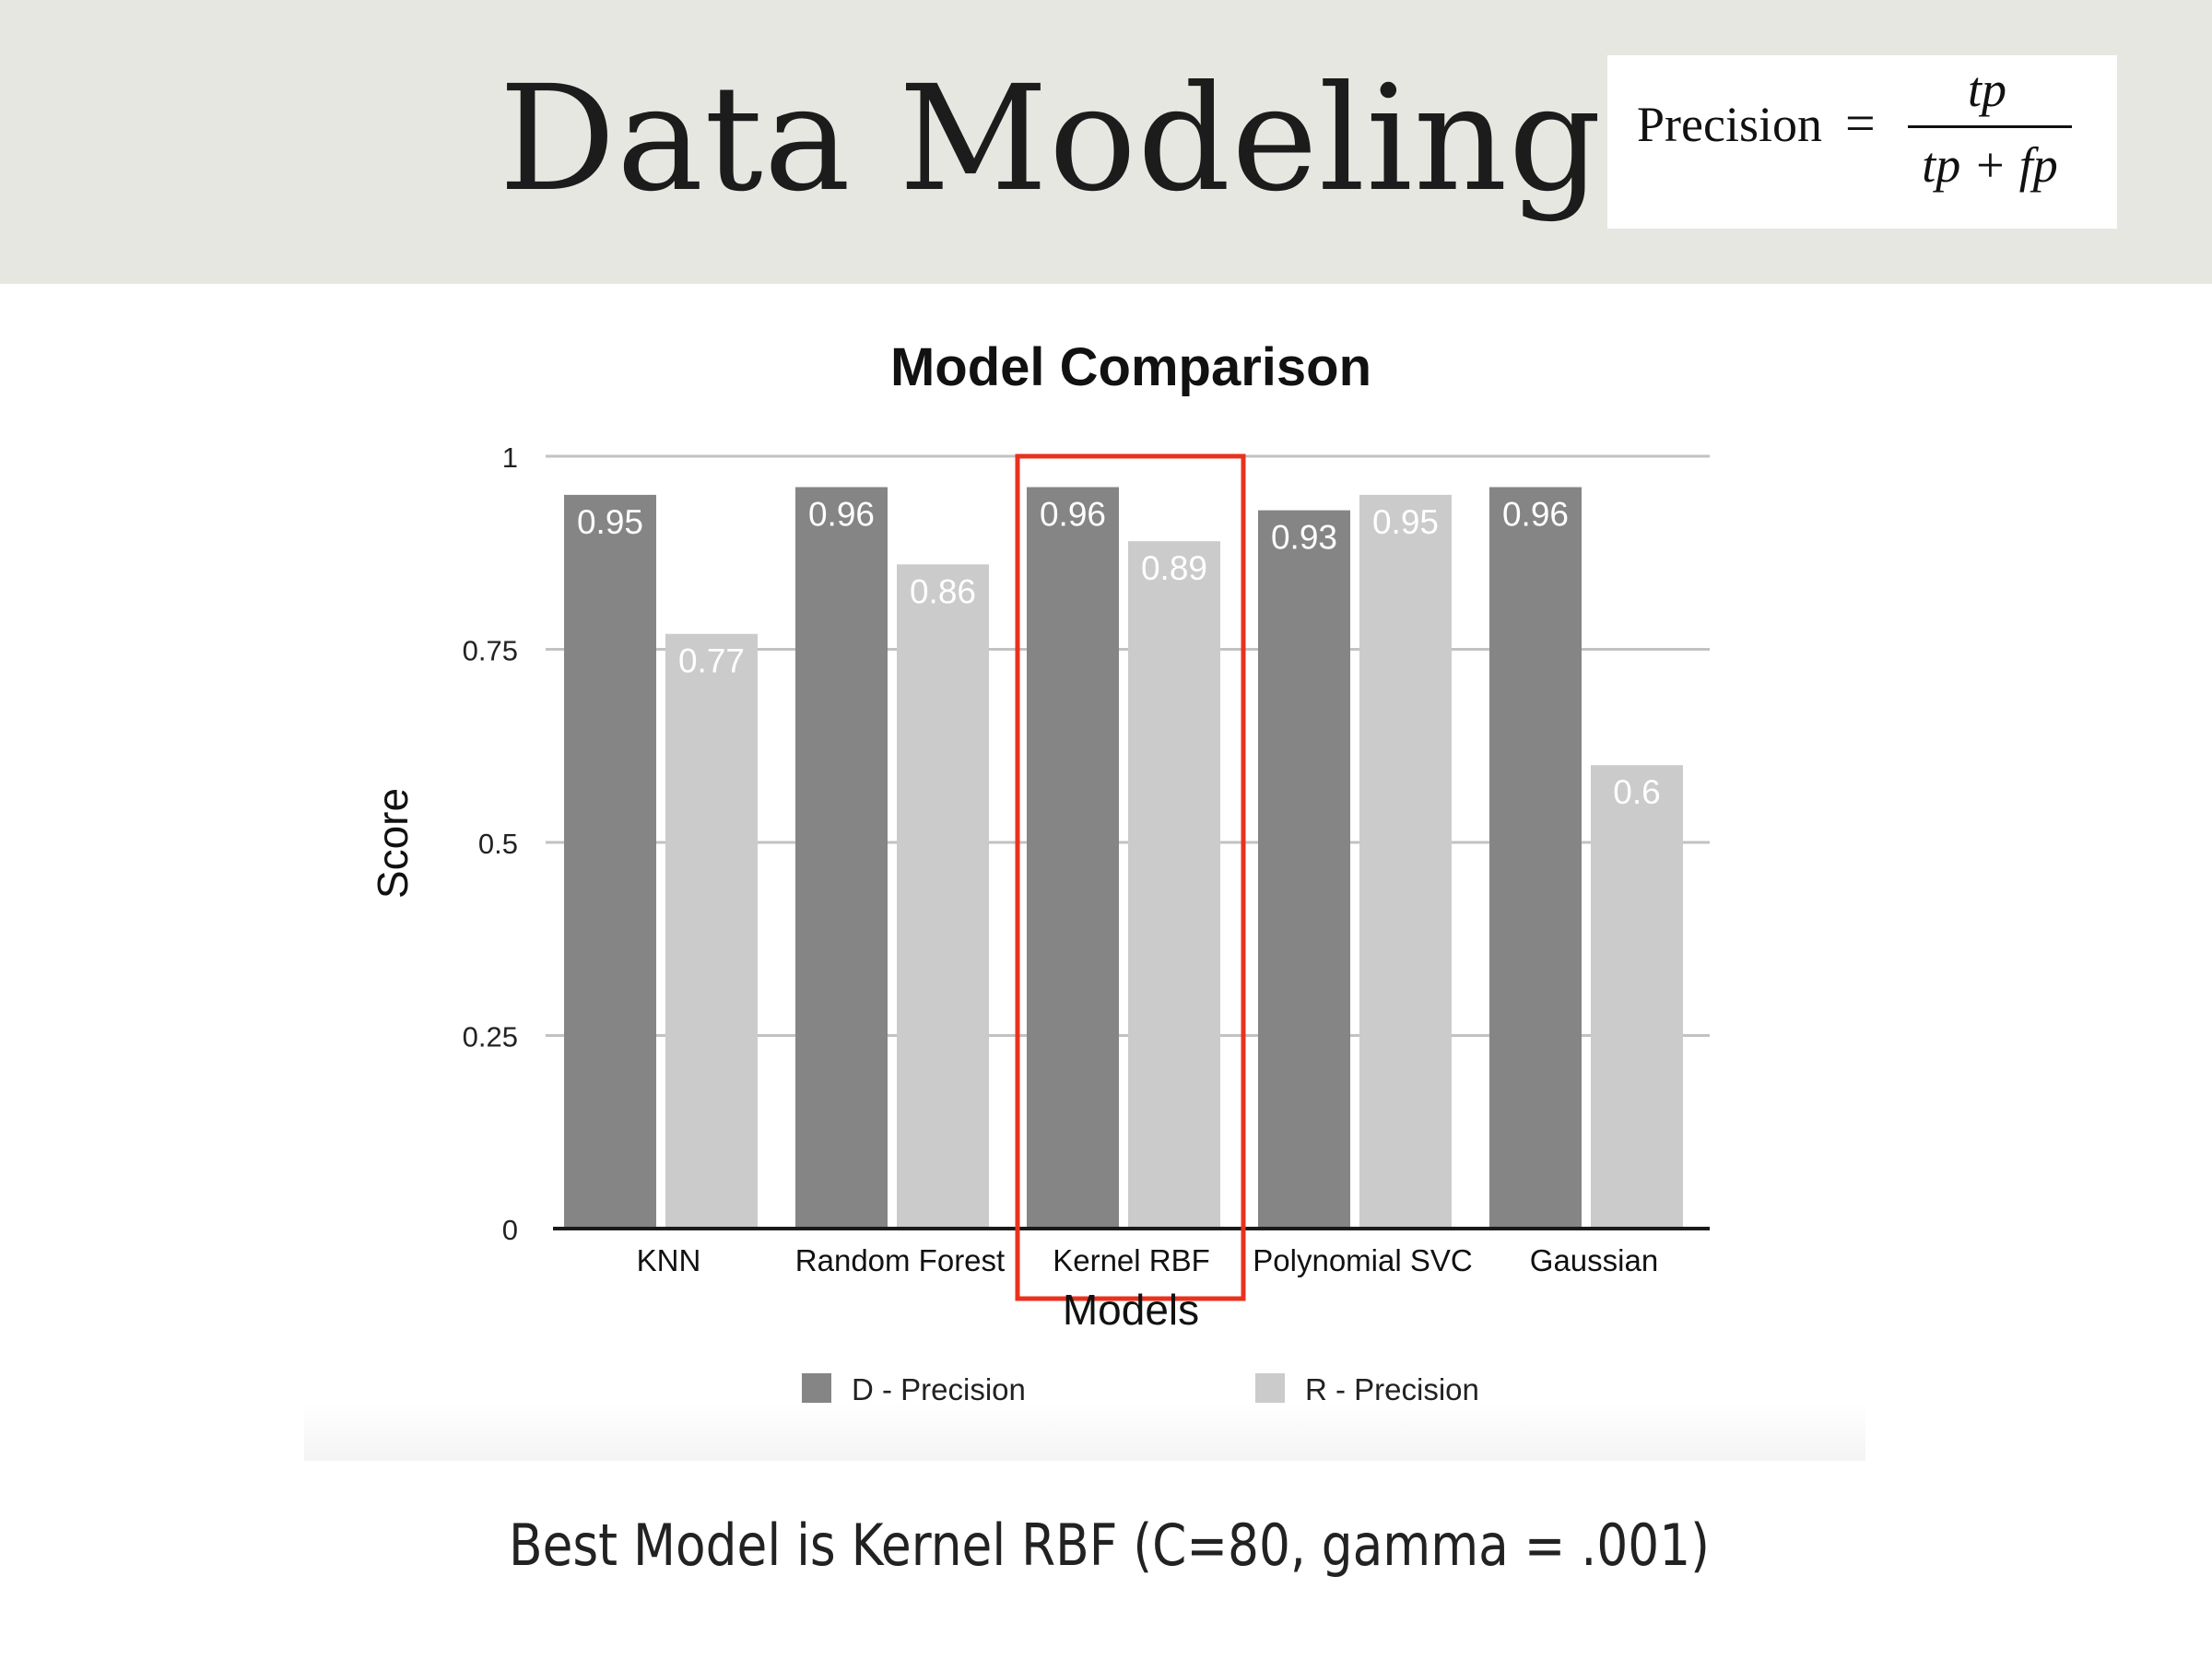  Describe the element at coordinates (490, 651) in the screenshot. I see `y-tick-label: 0.75` at that location.